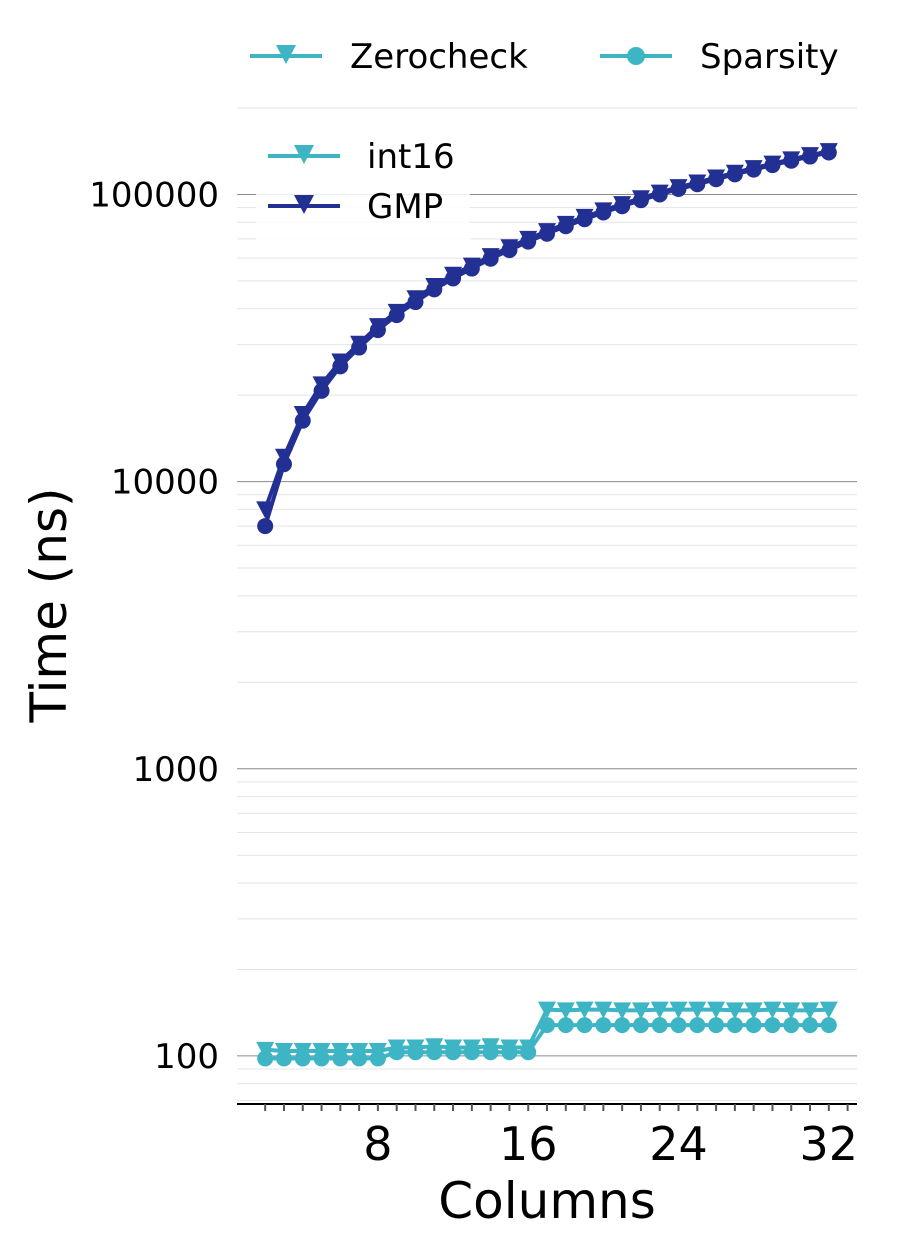 The height and width of the screenshot is (1260, 900). What do you see at coordinates (528, 1144) in the screenshot?
I see `x-tick-label: 16` at bounding box center [528, 1144].